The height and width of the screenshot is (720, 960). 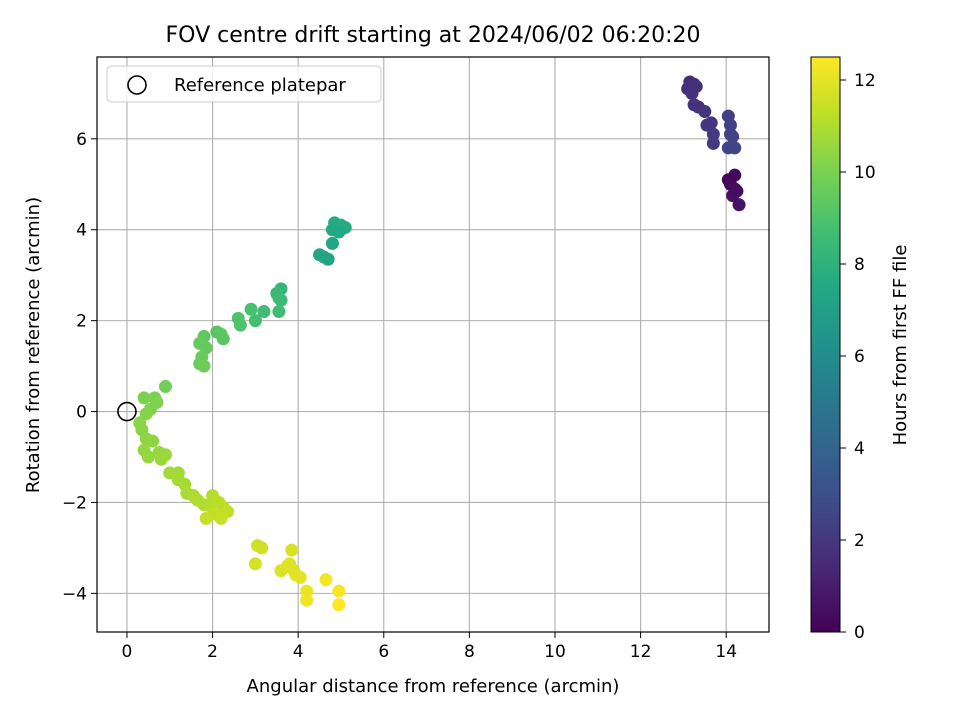 What do you see at coordinates (127, 652) in the screenshot?
I see `x-tick-label: 0` at bounding box center [127, 652].